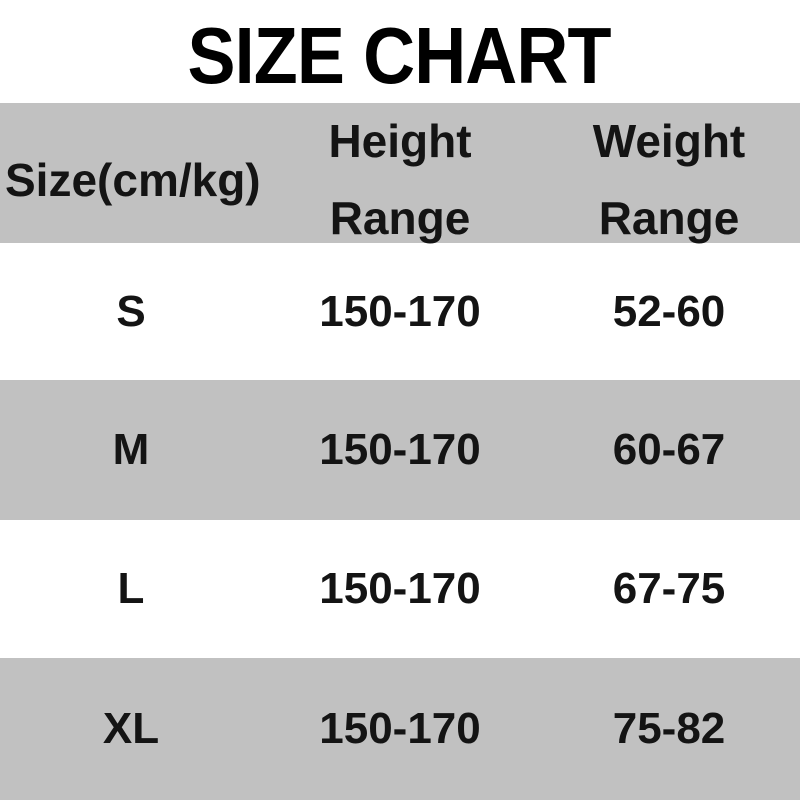 The height and width of the screenshot is (800, 800). I want to click on weight-range-value: 52-60, so click(669, 311).